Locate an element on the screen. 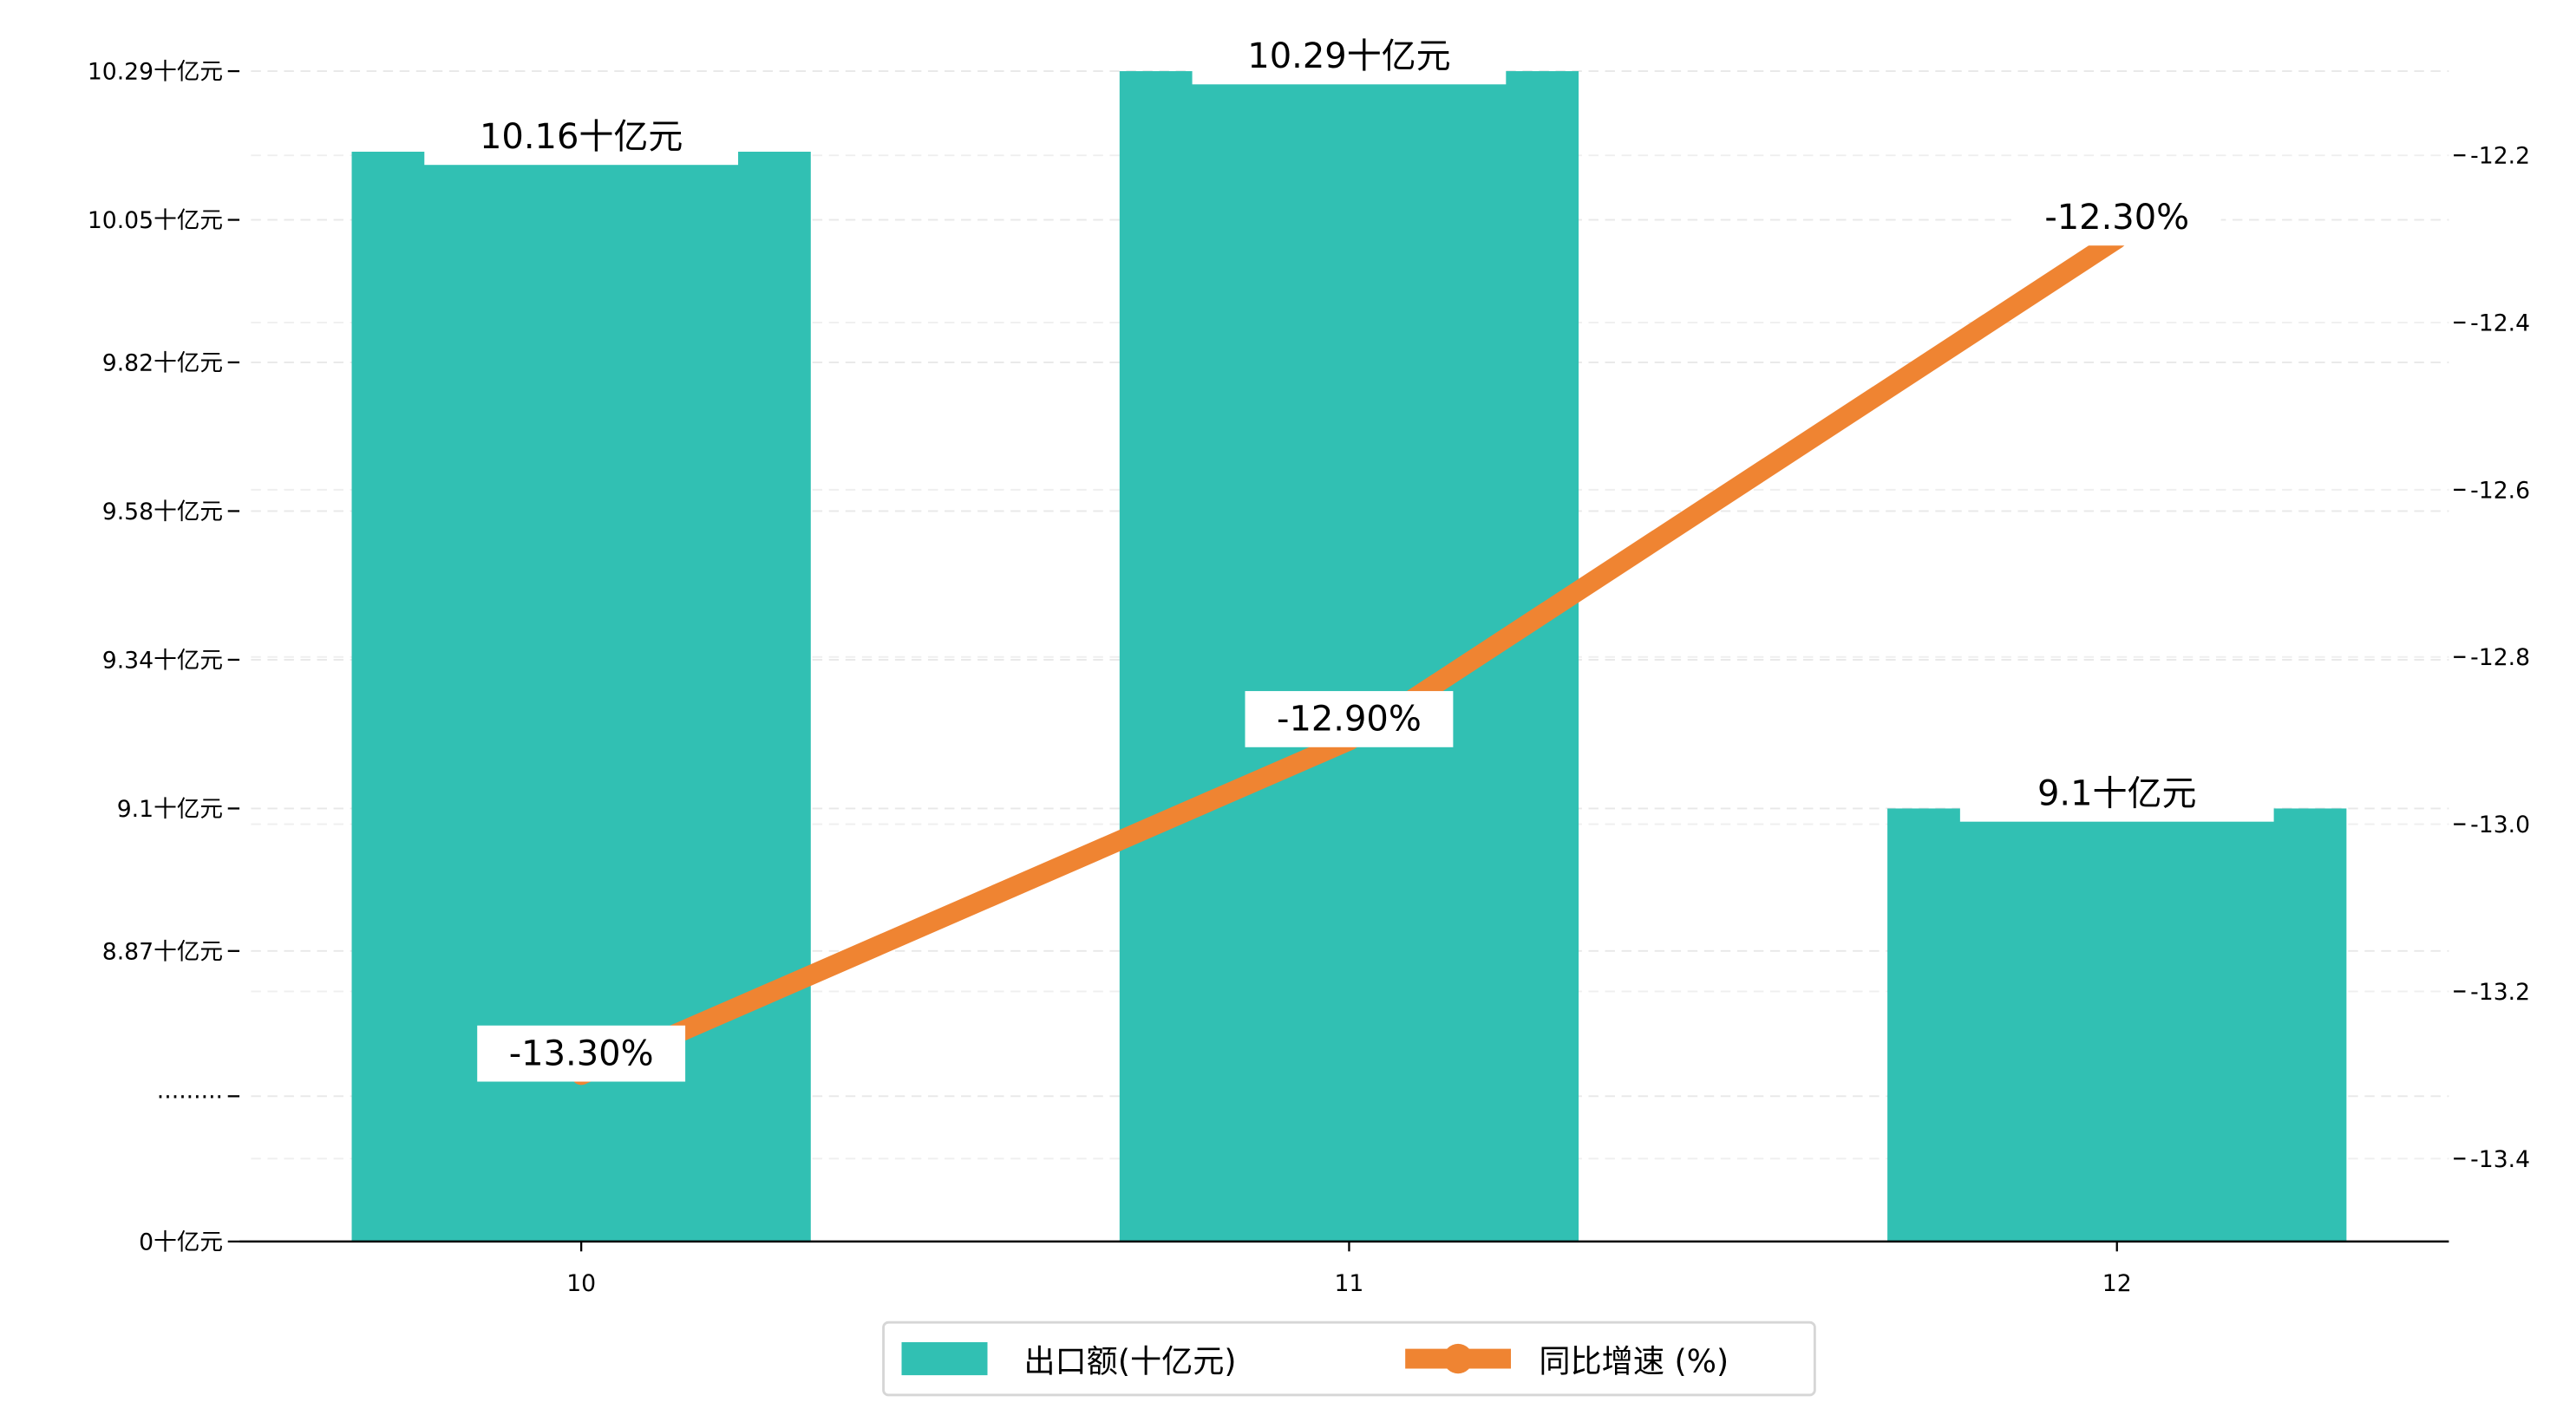 Image resolution: width=2576 pixels, height=1415 pixels. legend-bar-swatch is located at coordinates (944, 1359).